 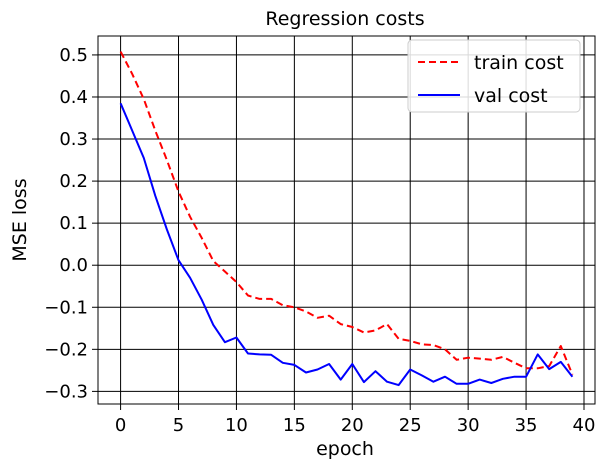 I want to click on legend-label-val-cost: val cost, so click(x=511, y=96).